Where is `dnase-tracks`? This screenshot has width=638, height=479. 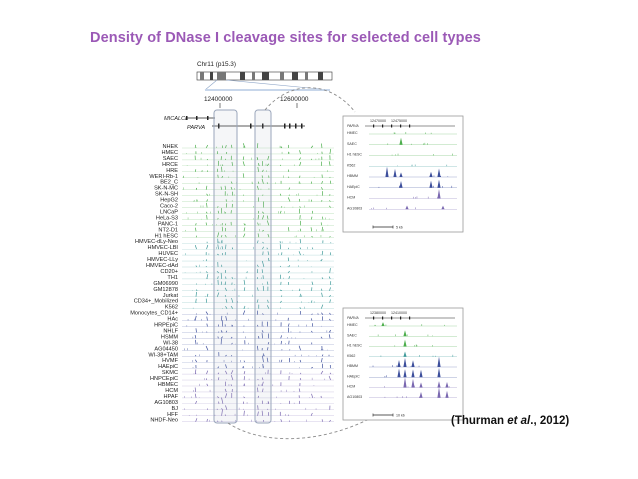 dnase-tracks is located at coordinates (258, 282).